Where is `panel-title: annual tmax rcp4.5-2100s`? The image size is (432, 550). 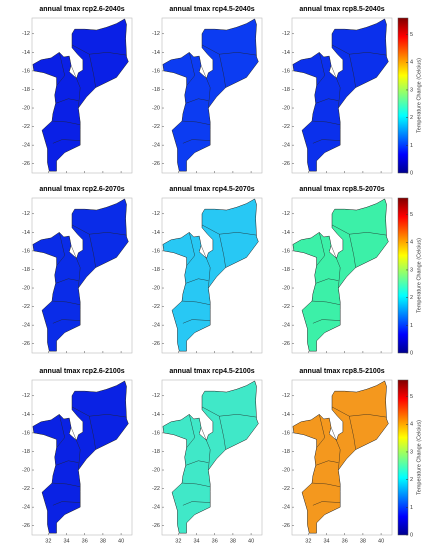 panel-title: annual tmax rcp4.5-2100s is located at coordinates (211, 371).